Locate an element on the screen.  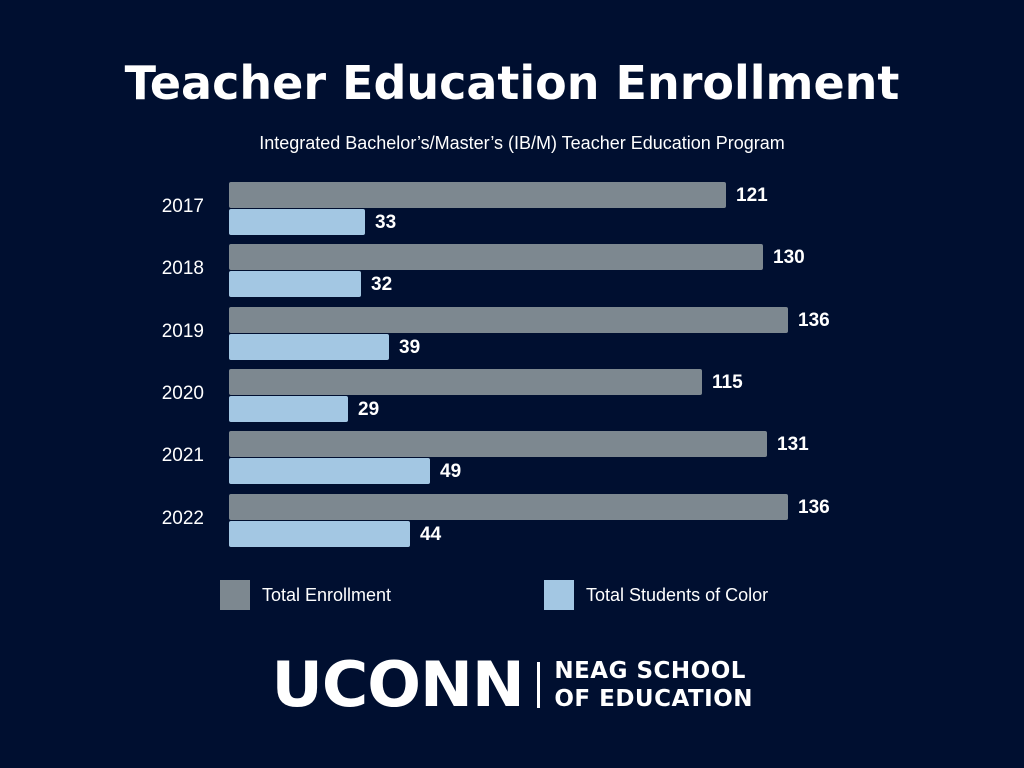
legend-swatch-total is located at coordinates (235, 595).